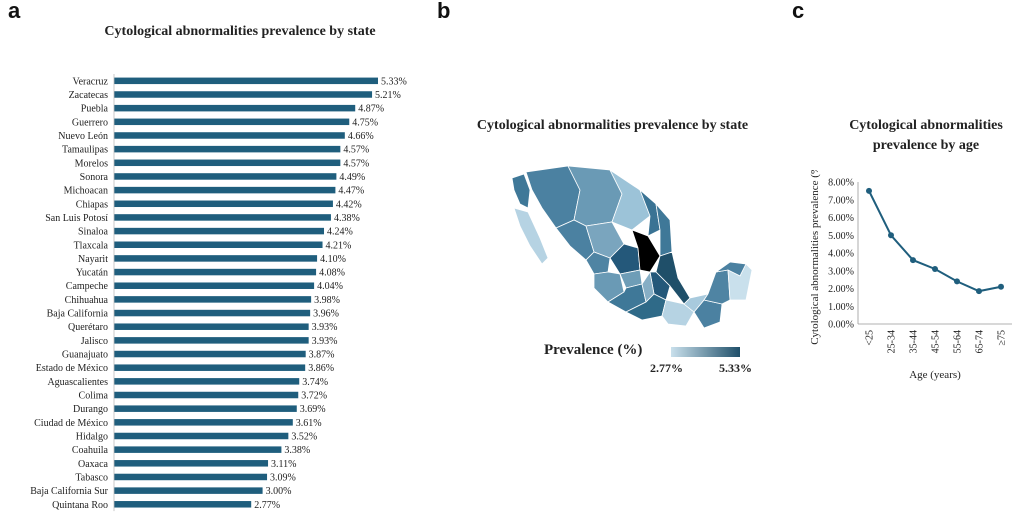 This screenshot has height=517, width=1024. What do you see at coordinates (650, 213) in the screenshot?
I see `state-nuevo-leon` at bounding box center [650, 213].